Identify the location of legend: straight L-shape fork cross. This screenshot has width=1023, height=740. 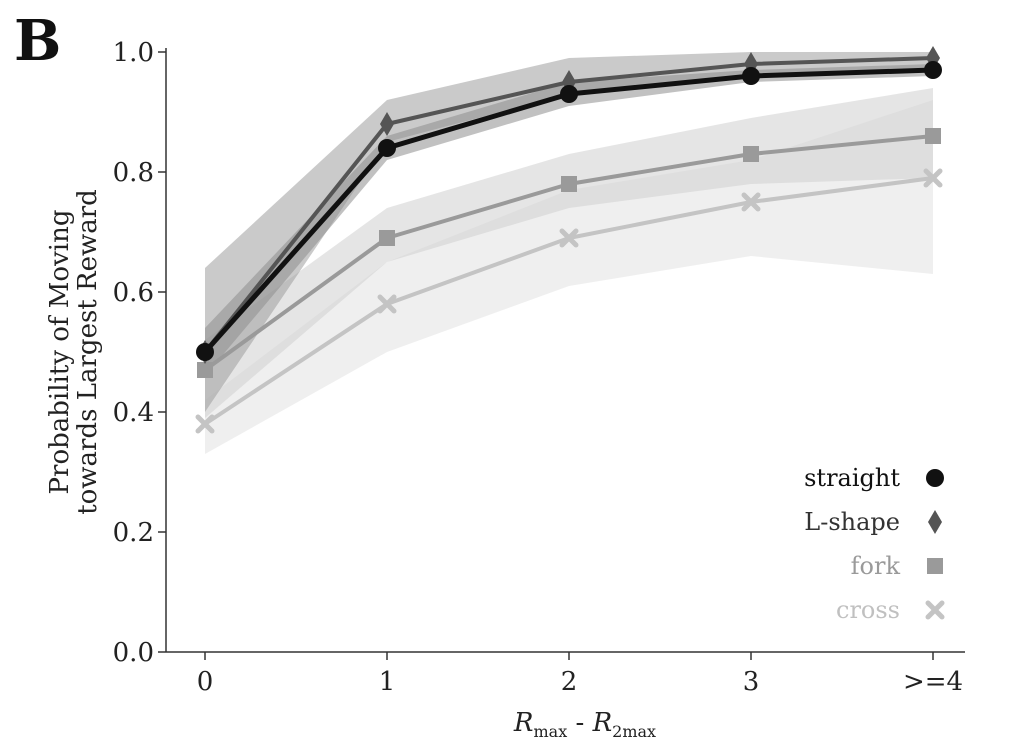
(874, 544).